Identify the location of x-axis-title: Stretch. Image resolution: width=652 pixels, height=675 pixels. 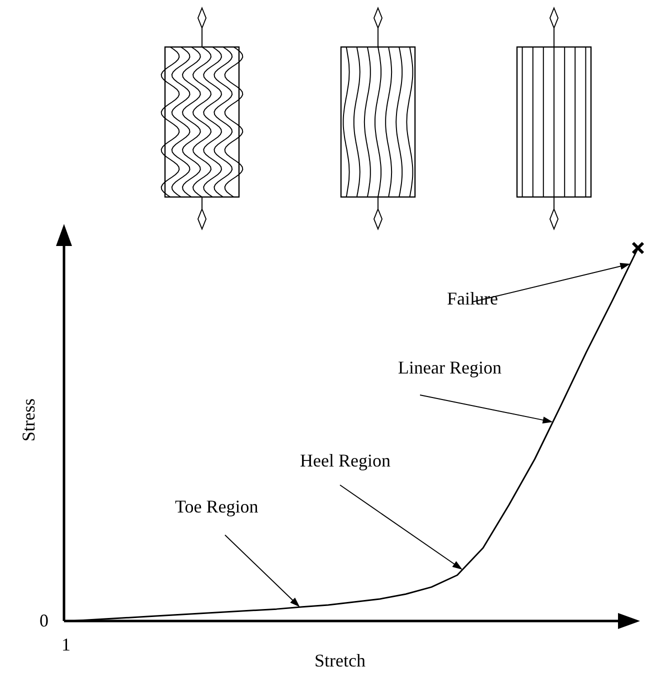
(340, 660).